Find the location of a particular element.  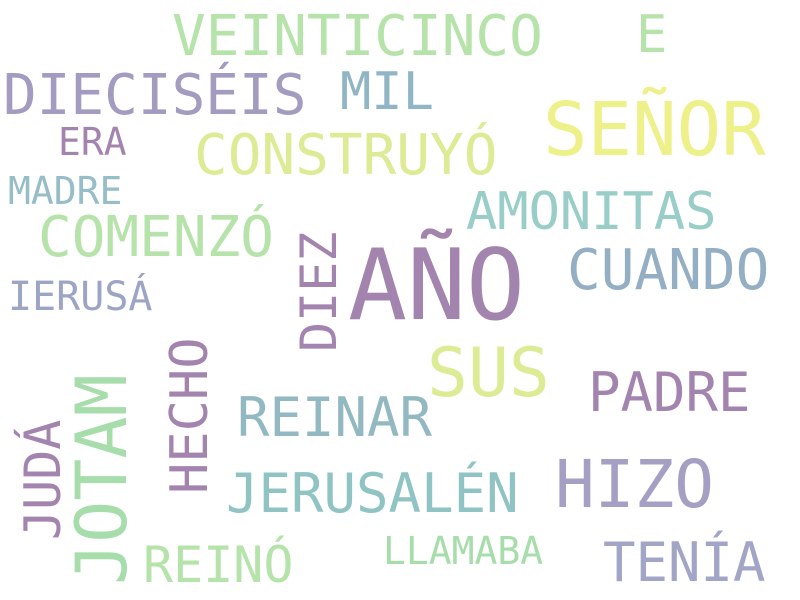

word-juda: JUDÁ is located at coordinates (43, 479).